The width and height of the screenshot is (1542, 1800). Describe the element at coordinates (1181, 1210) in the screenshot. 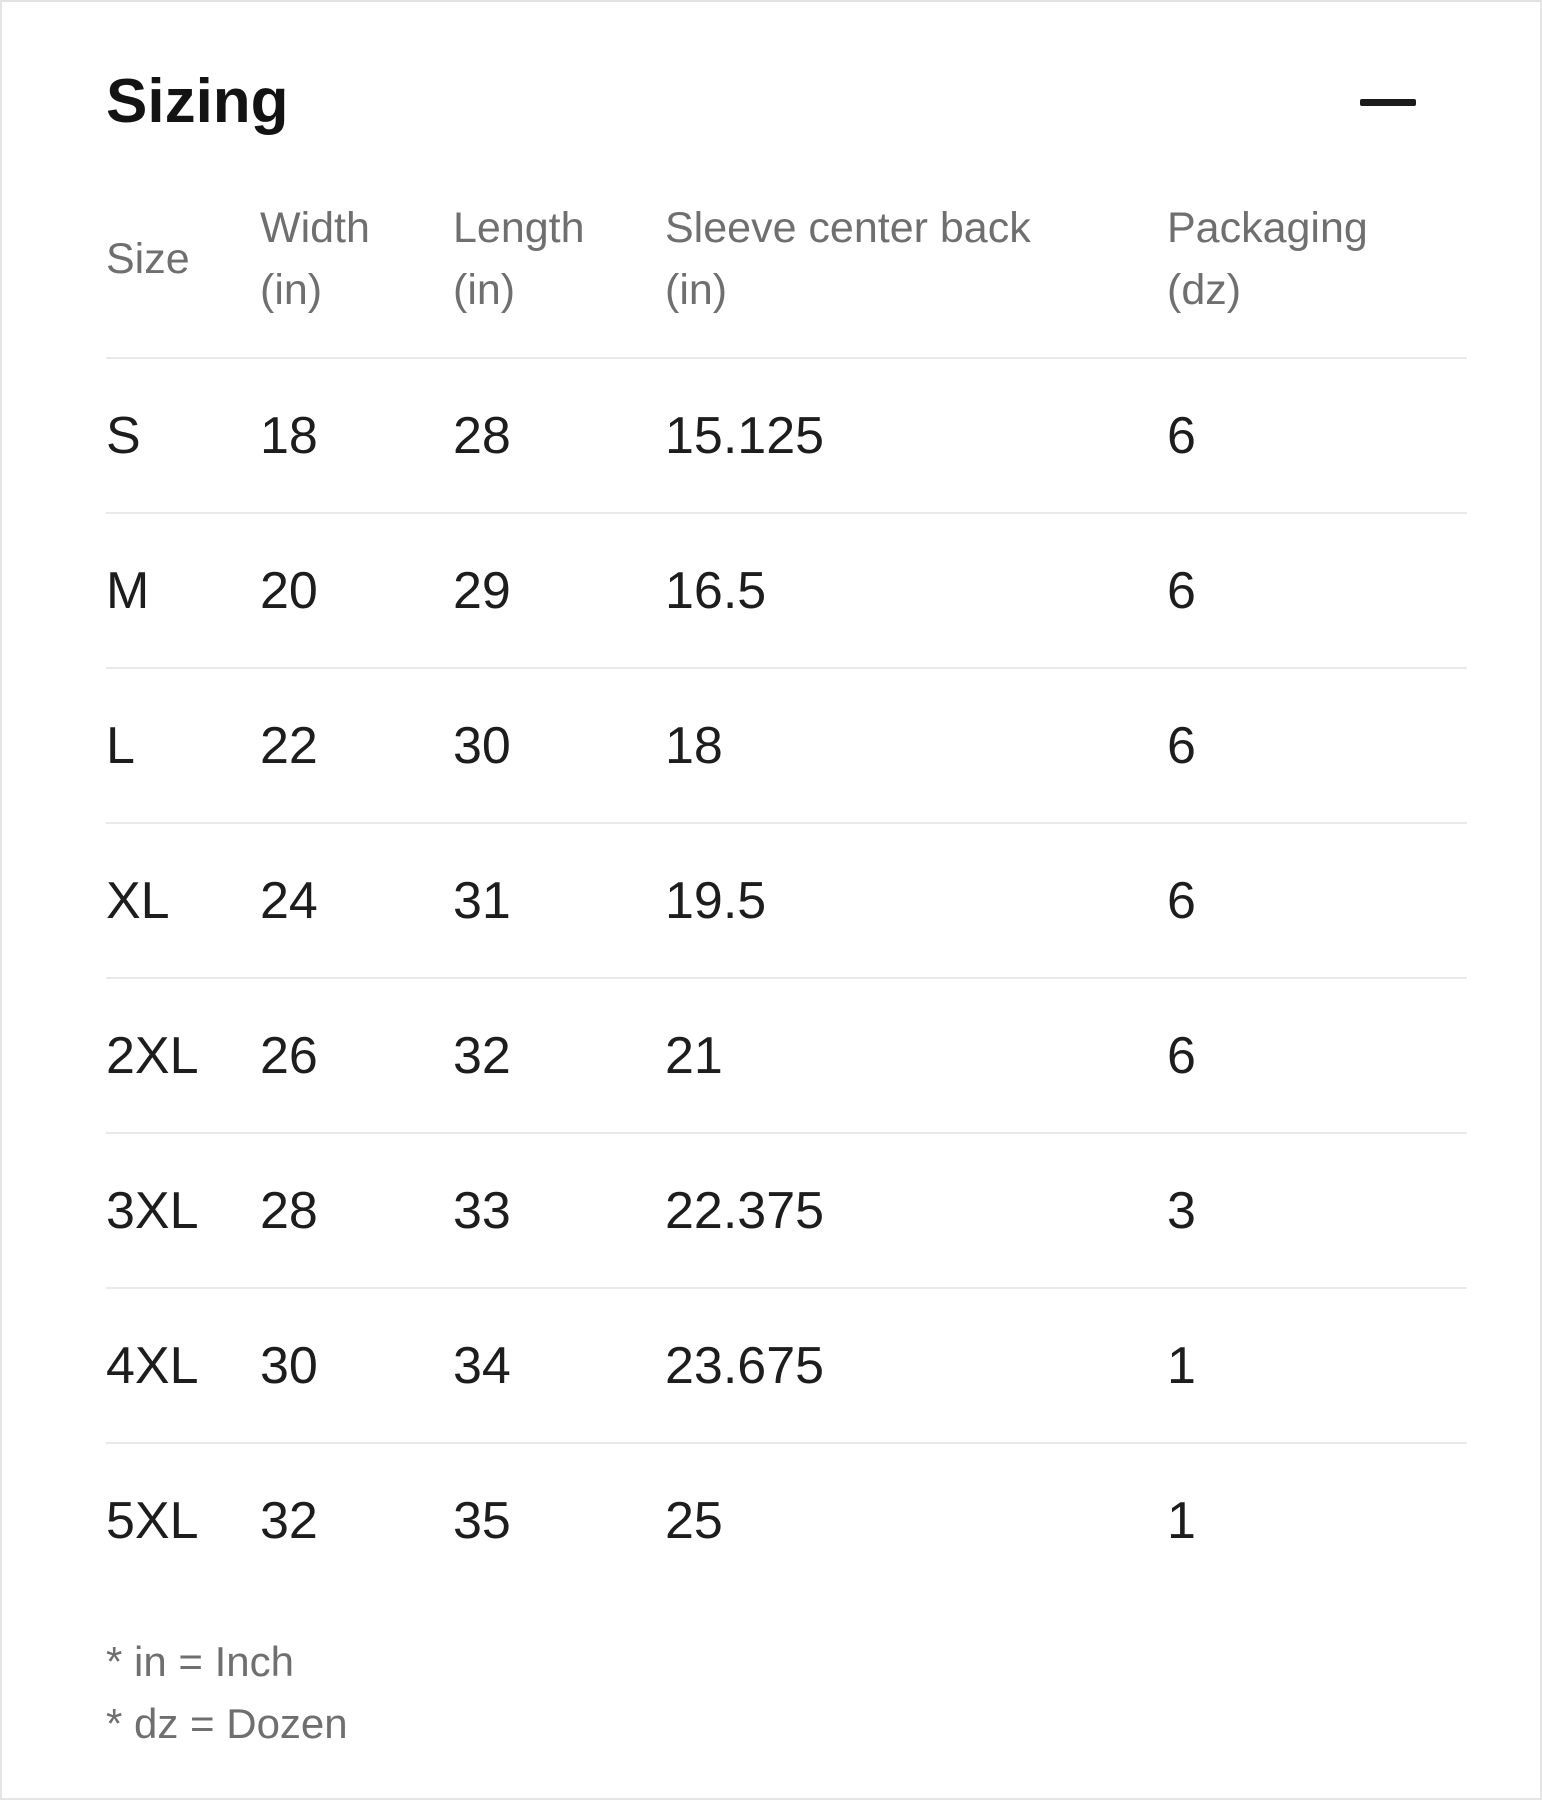

I see `cell-packaging: 3` at that location.